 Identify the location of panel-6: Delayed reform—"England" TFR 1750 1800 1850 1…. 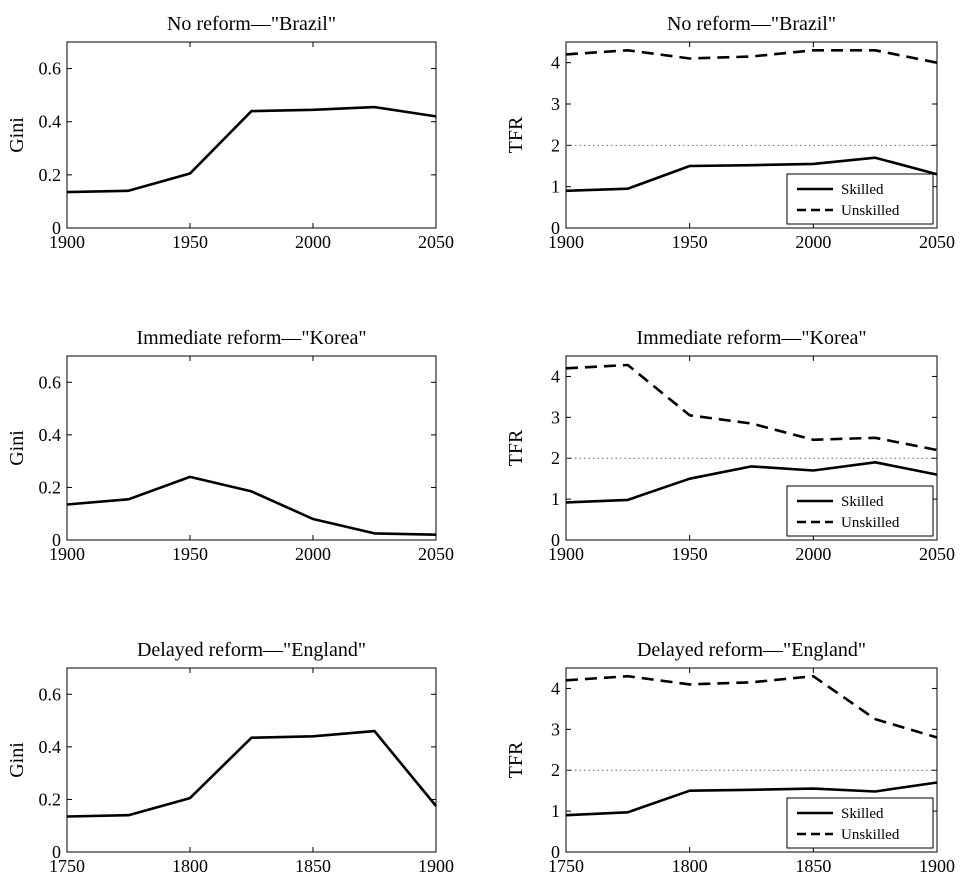
(730, 757).